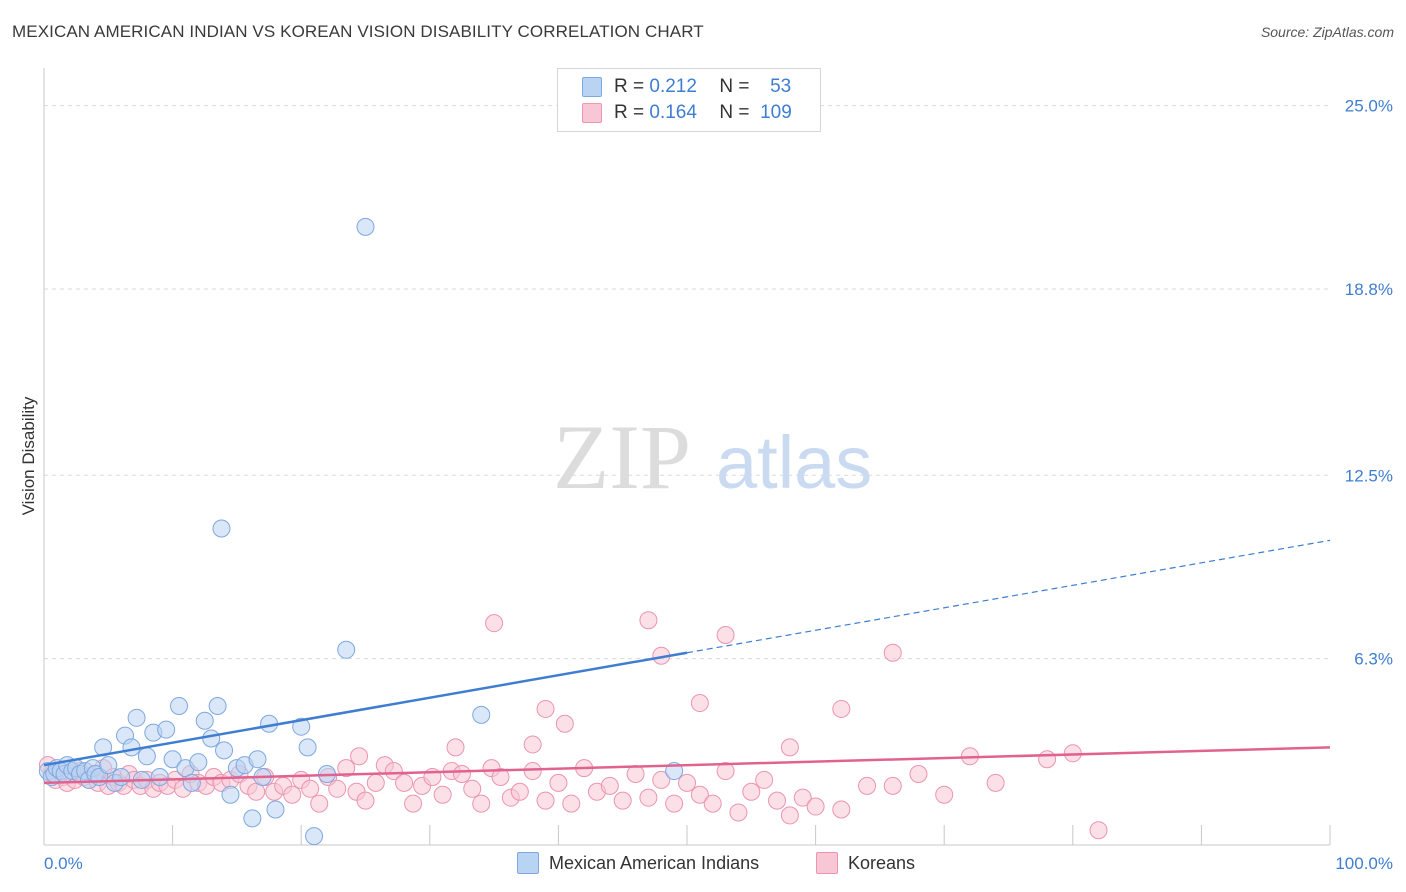 This screenshot has height=892, width=1406. What do you see at coordinates (528, 863) in the screenshot?
I see `bottom-legend-swatch-mexican` at bounding box center [528, 863].